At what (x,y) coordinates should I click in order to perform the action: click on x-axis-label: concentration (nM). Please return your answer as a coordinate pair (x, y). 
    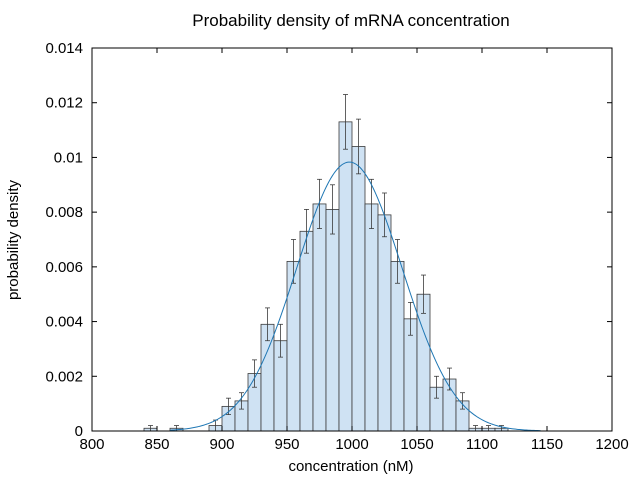
    Looking at the image, I should click on (350, 466).